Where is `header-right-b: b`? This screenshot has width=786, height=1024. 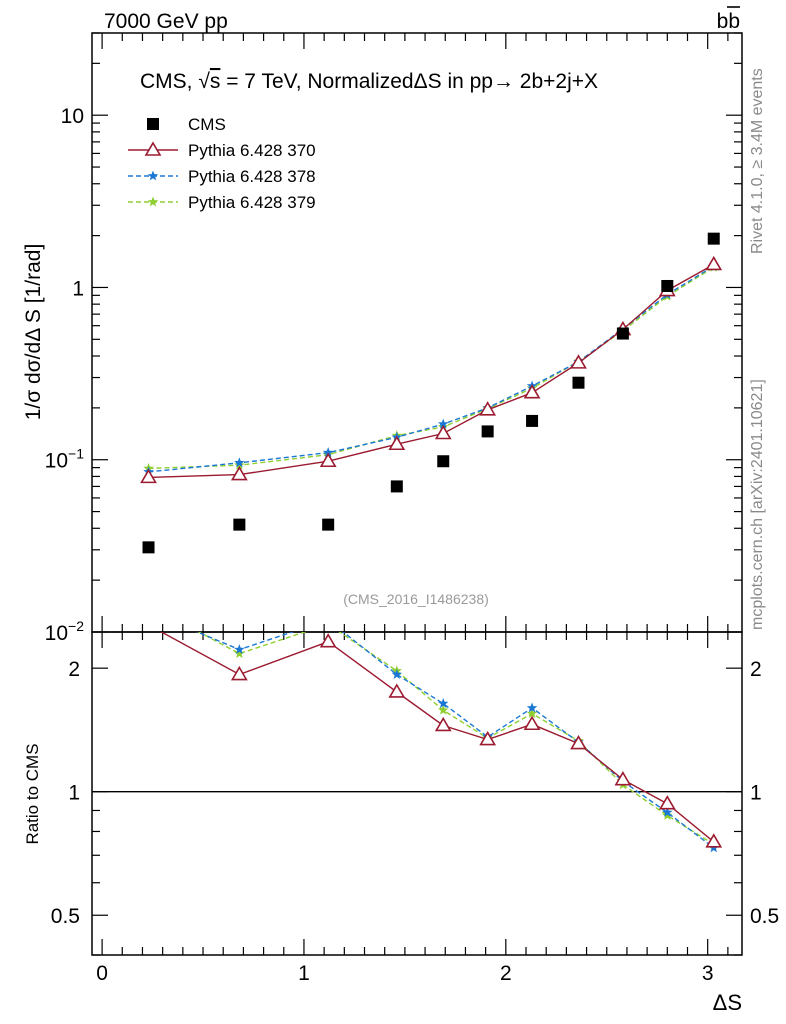 header-right-b: b is located at coordinates (723, 21).